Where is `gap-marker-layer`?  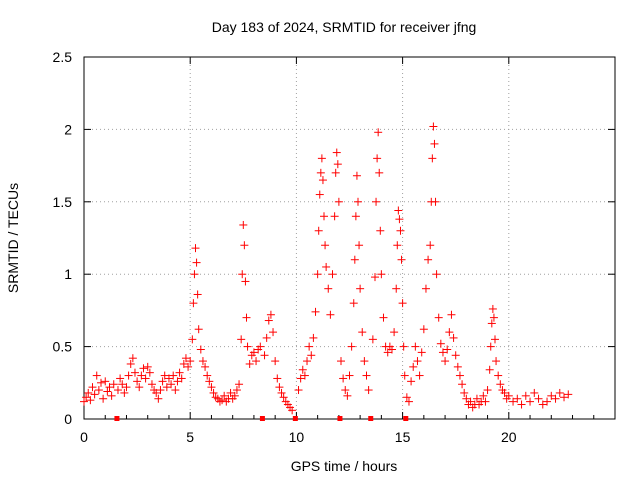
gap-marker-layer is located at coordinates (261, 418).